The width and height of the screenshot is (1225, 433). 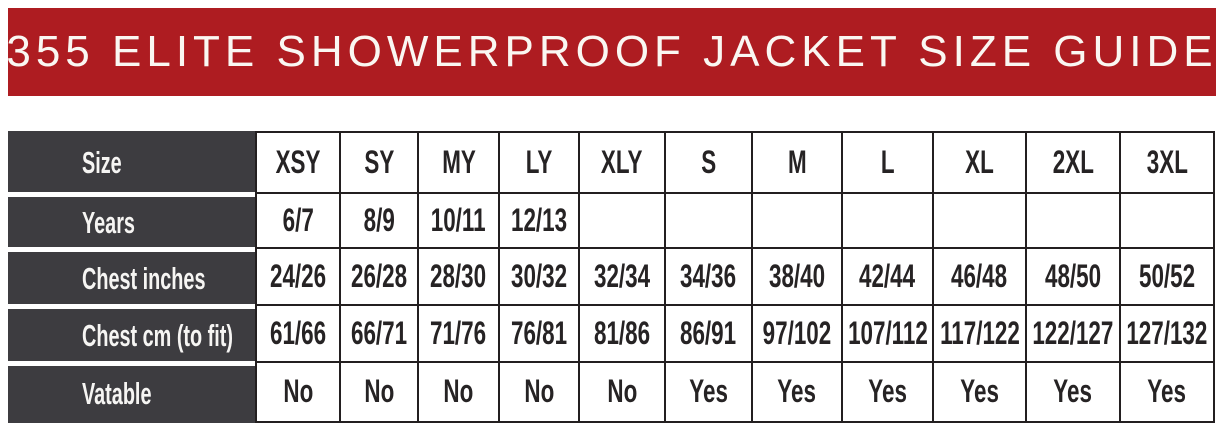 I want to click on row-years: Years 6/7 8/9 10/11 12/13, so click(x=611, y=220).